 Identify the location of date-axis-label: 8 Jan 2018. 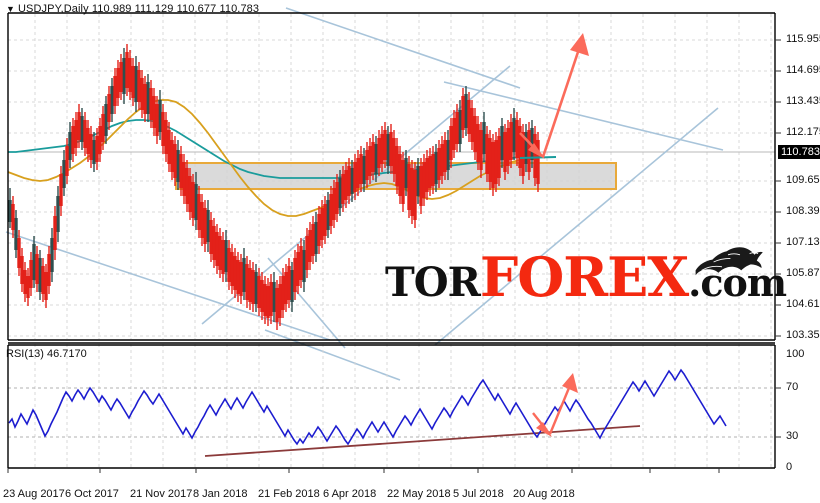
(220, 494).